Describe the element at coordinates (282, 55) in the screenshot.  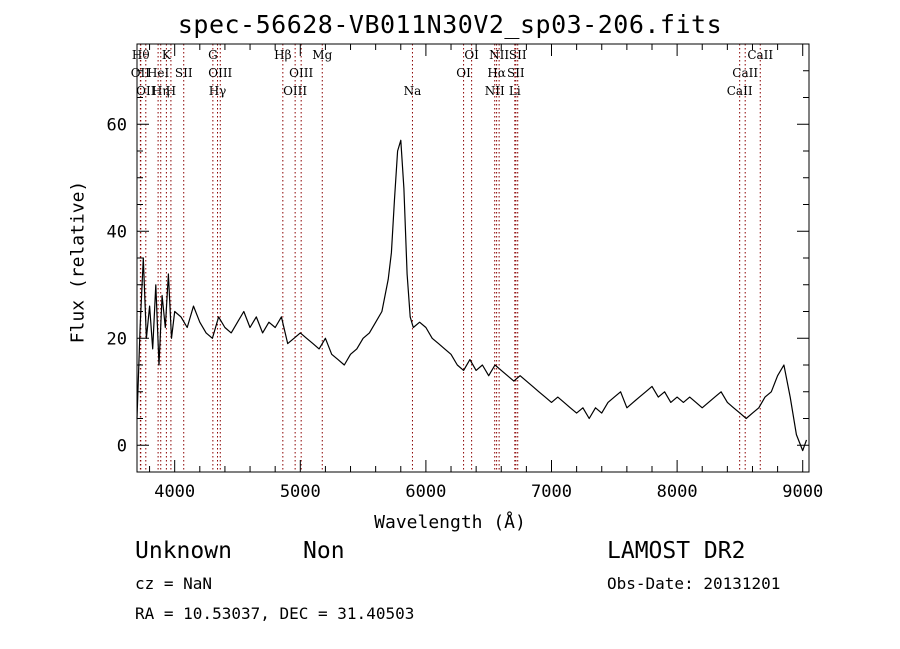
I see `line-marker-label: Hβ` at that location.